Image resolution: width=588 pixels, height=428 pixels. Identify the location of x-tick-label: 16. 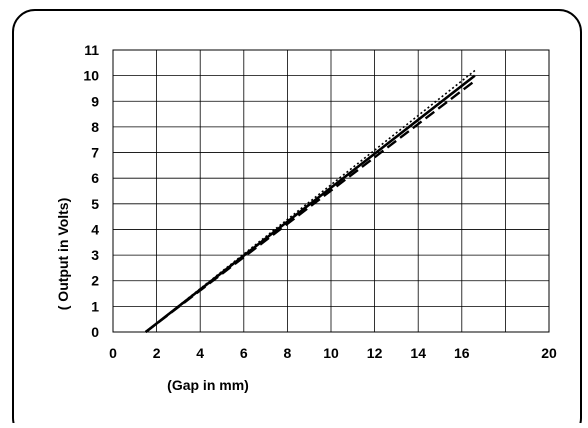
(462, 353).